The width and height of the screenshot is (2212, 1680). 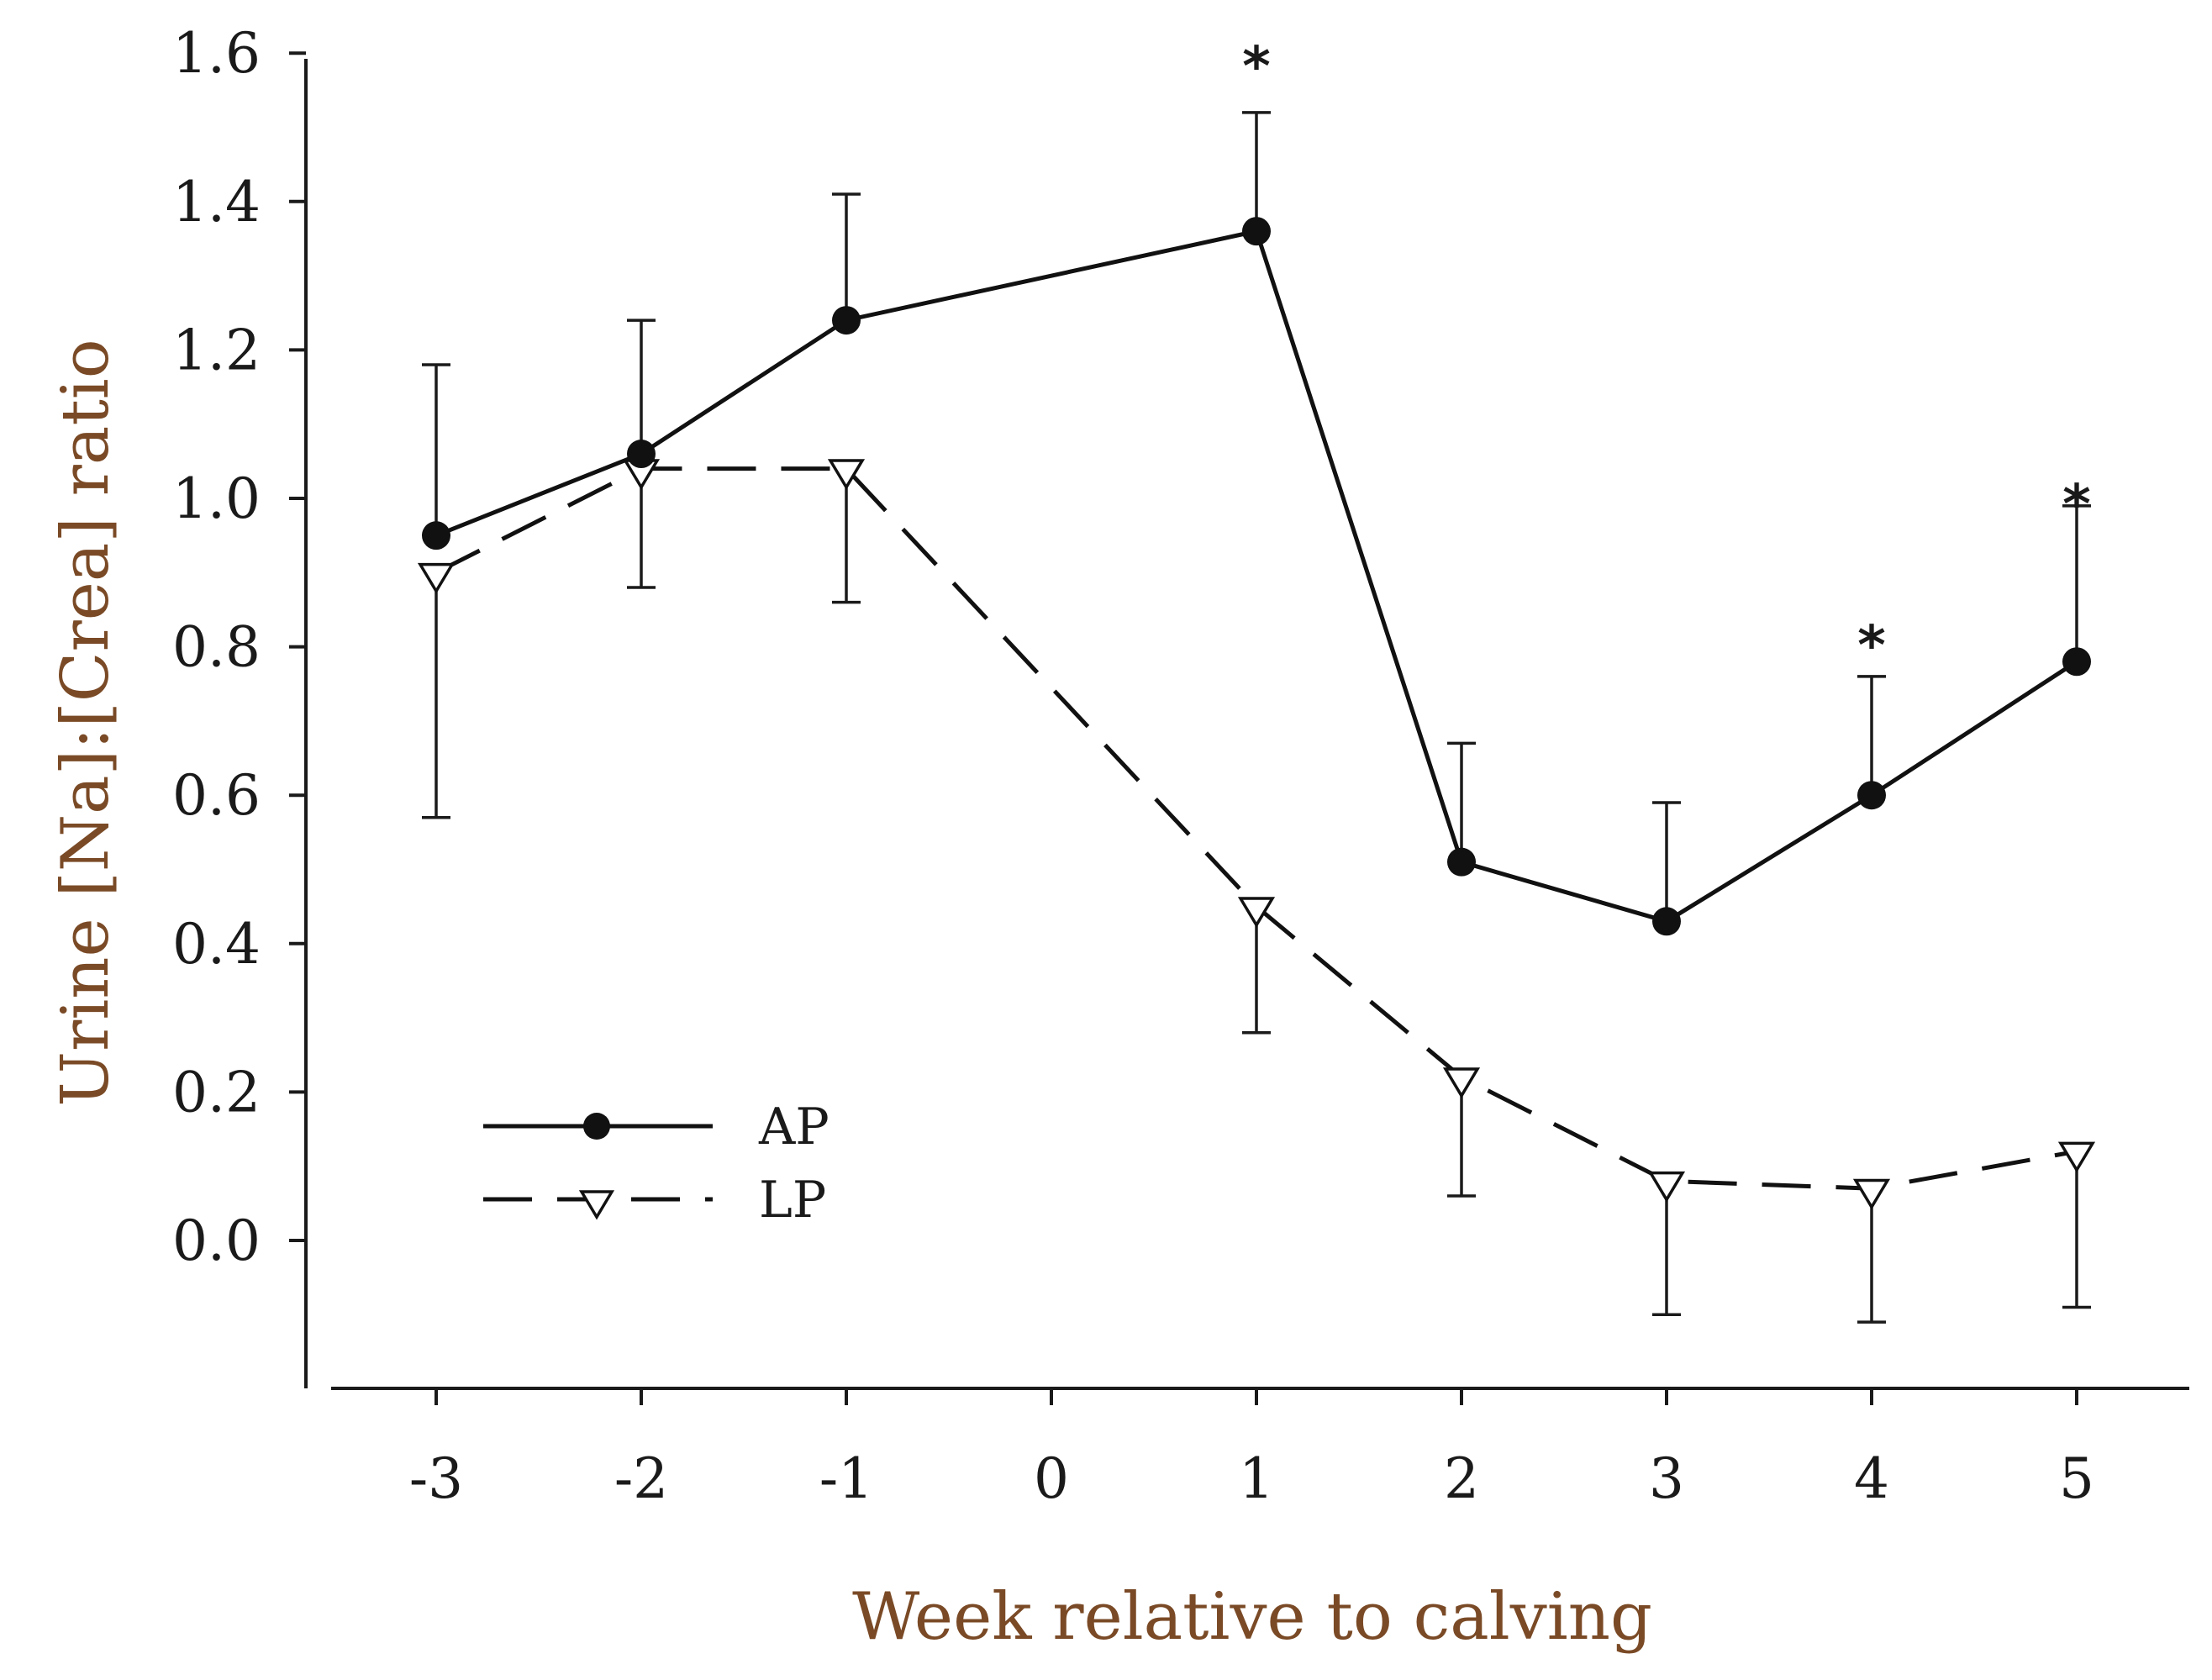 I want to click on y-tick-label: 1.6, so click(x=216, y=53).